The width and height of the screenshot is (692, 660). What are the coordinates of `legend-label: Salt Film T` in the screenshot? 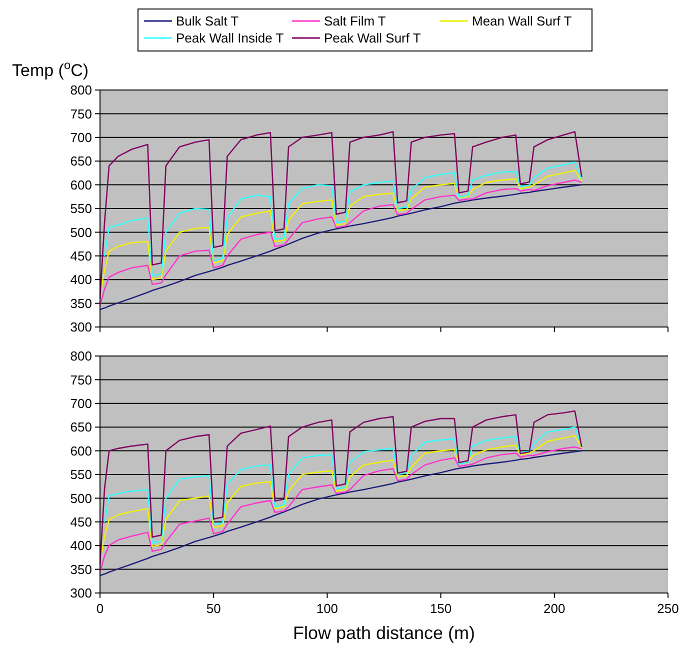 It's located at (355, 21).